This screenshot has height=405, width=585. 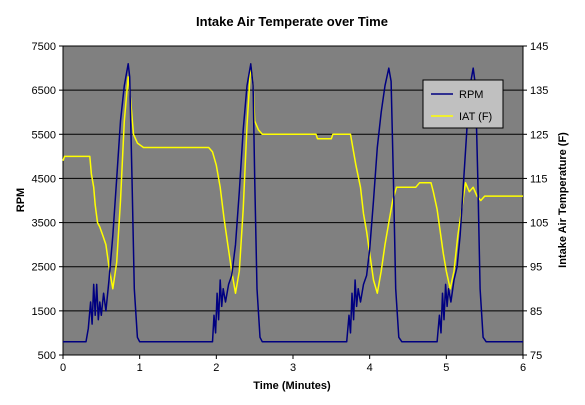 I want to click on y-tick-label-6500: 6500, so click(x=44, y=91).